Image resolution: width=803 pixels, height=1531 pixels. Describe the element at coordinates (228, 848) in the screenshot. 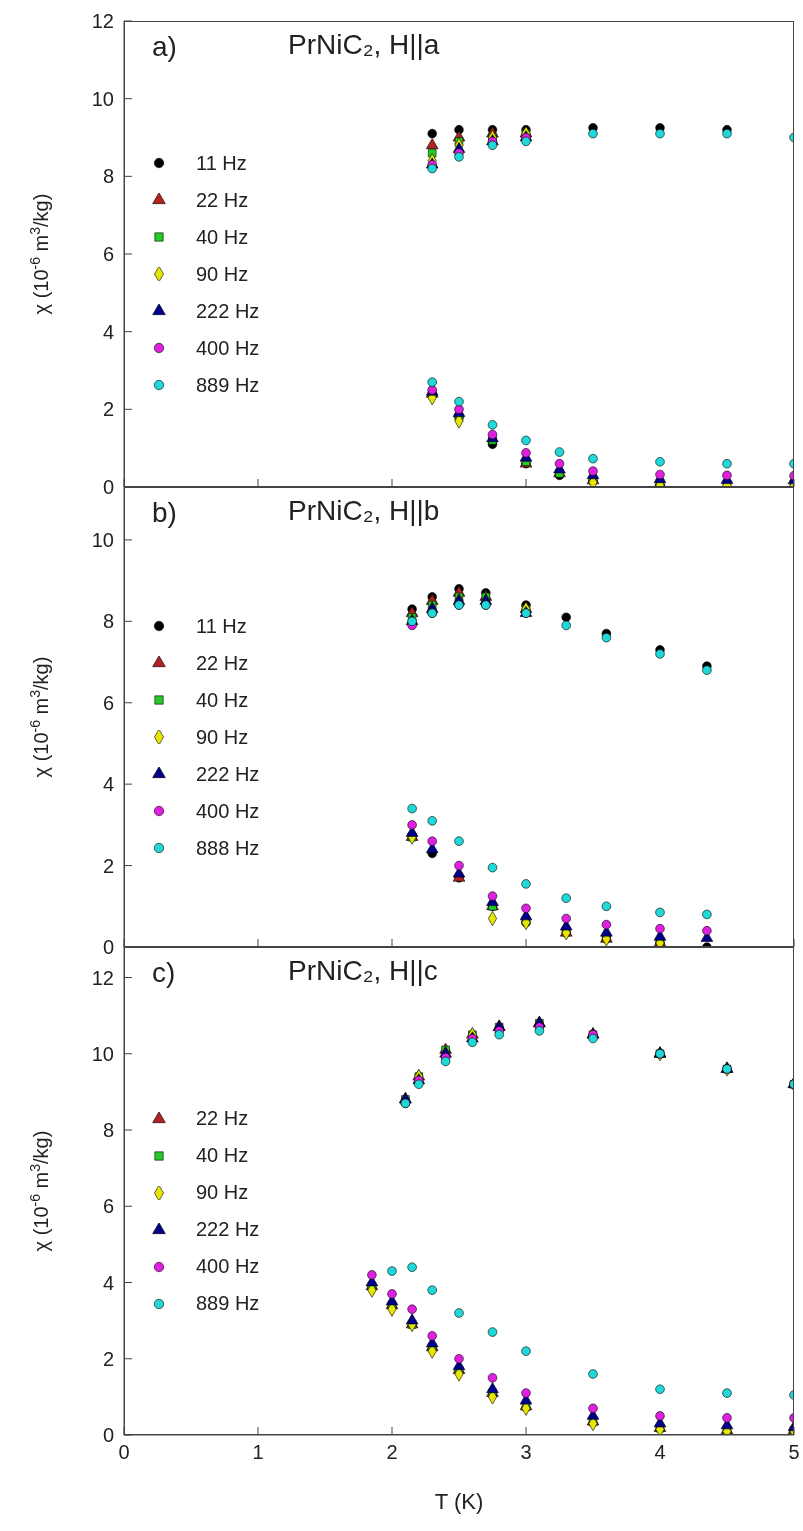

I see `legend-label: 888 Hz` at that location.